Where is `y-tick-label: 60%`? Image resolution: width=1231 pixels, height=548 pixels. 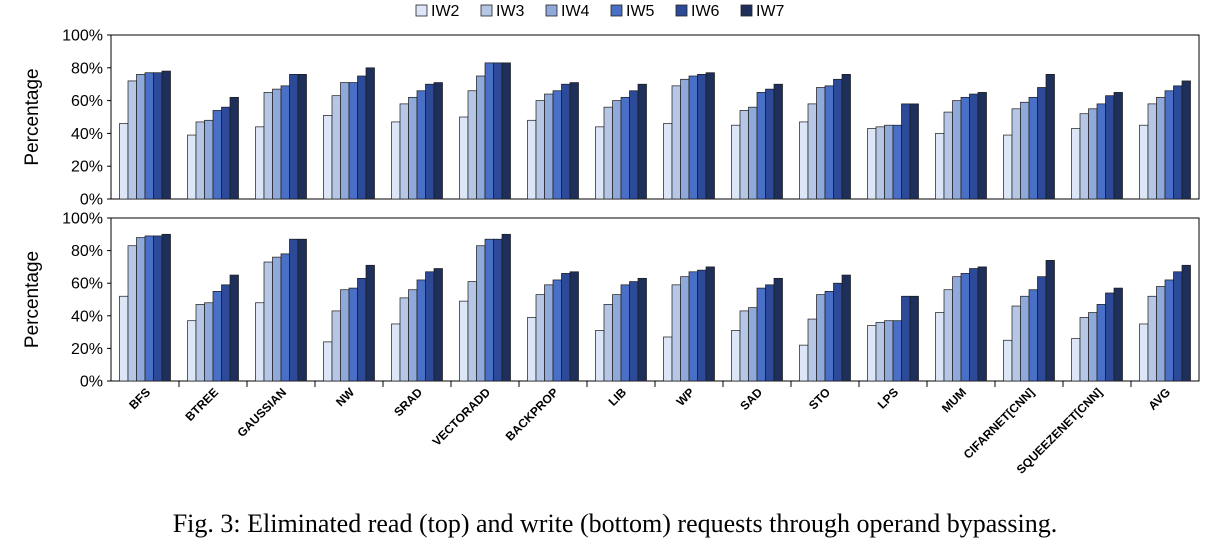 y-tick-label: 60% is located at coordinates (87, 284).